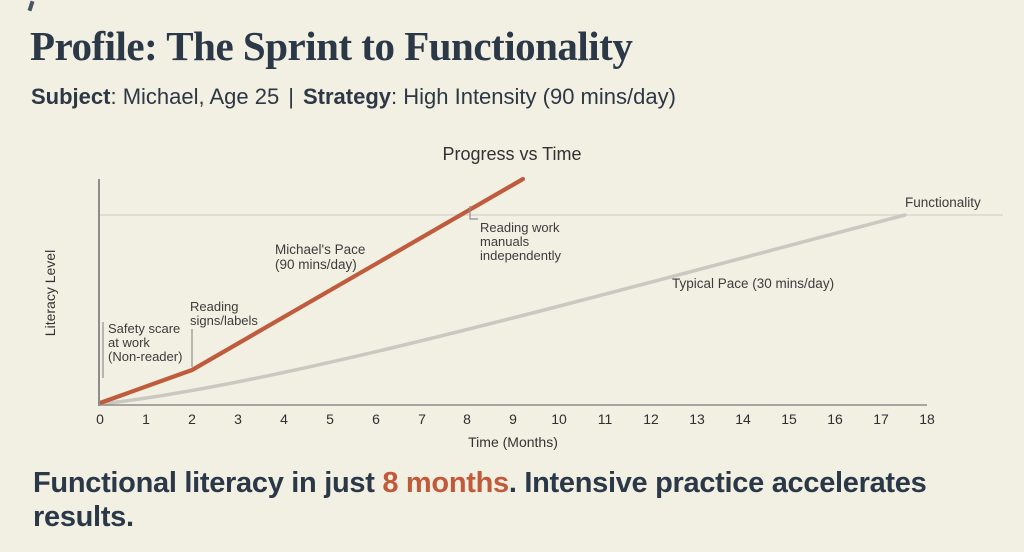  What do you see at coordinates (473, 213) in the screenshot?
I see `reading-manuals-leader-line` at bounding box center [473, 213].